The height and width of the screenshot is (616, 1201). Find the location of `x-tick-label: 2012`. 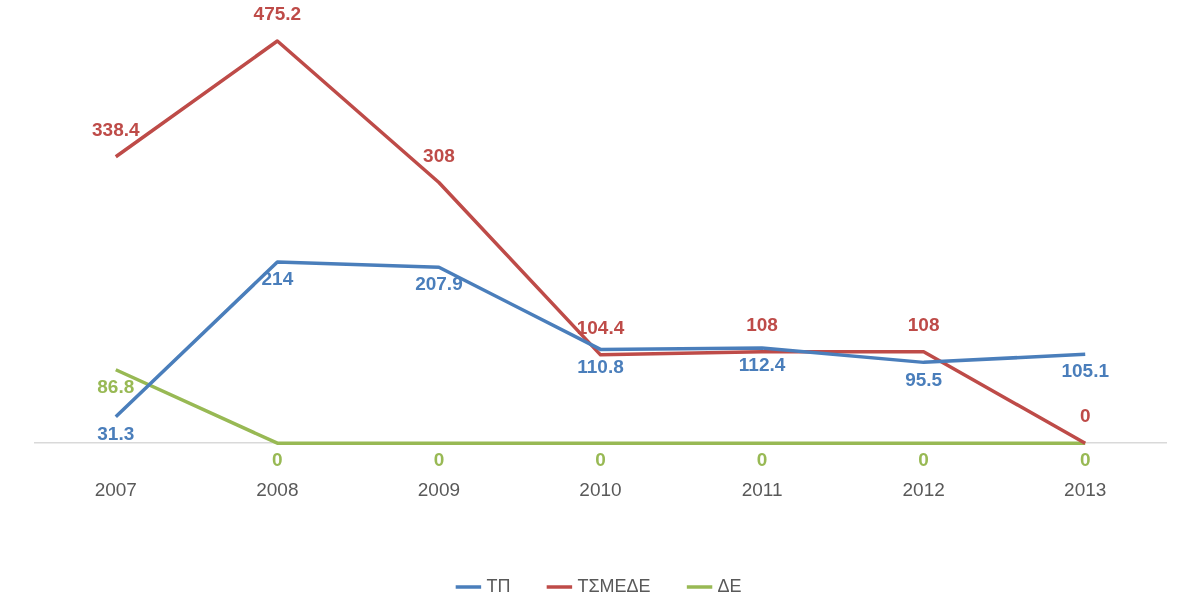

x-tick-label: 2012 is located at coordinates (923, 489).